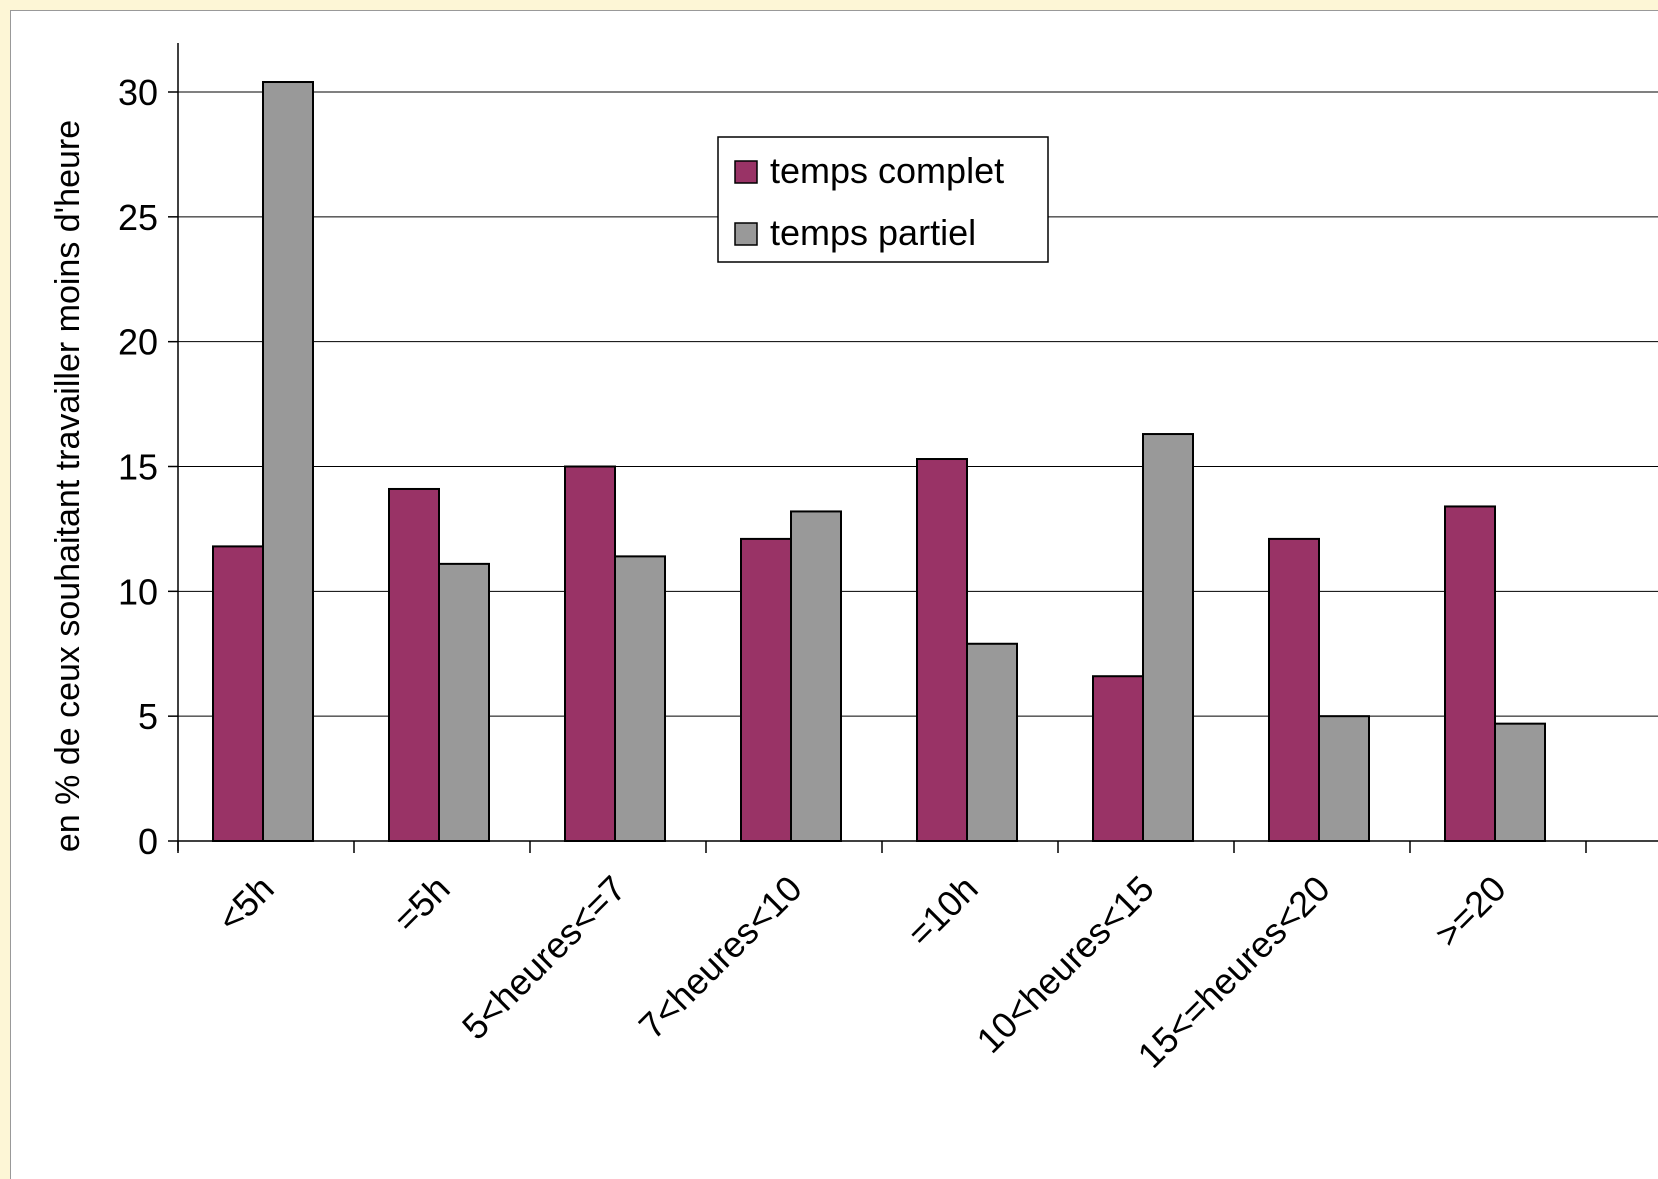  What do you see at coordinates (1234, 972) in the screenshot?
I see `x-tick-label: 15<=heures<20` at bounding box center [1234, 972].